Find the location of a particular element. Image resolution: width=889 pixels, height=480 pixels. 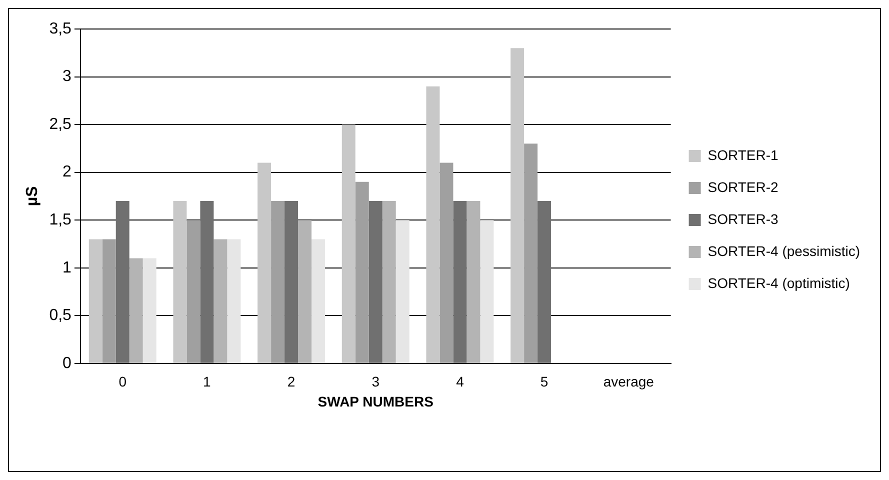

y-tick-label: 0 is located at coordinates (67, 363).